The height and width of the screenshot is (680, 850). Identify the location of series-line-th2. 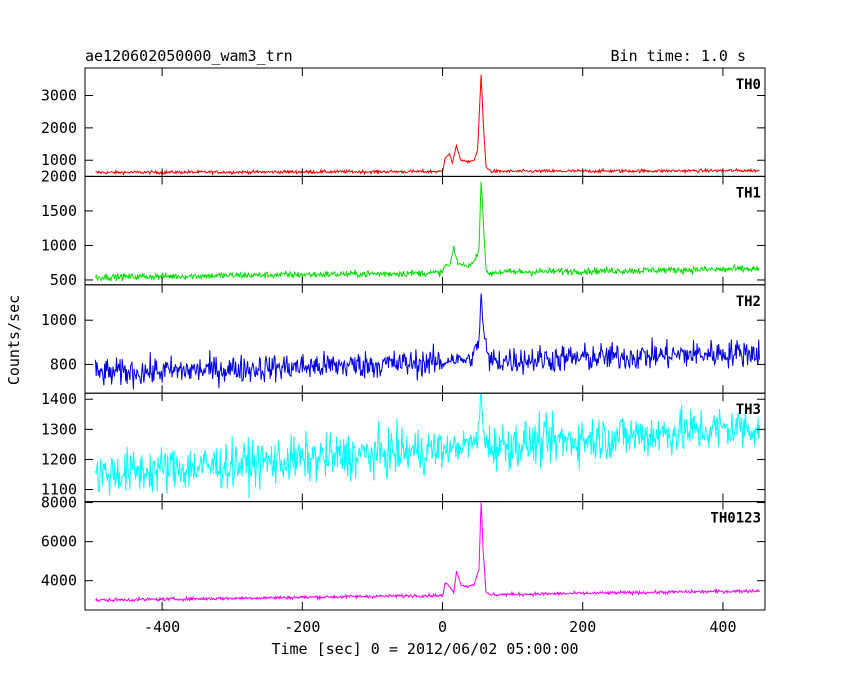
(427, 341).